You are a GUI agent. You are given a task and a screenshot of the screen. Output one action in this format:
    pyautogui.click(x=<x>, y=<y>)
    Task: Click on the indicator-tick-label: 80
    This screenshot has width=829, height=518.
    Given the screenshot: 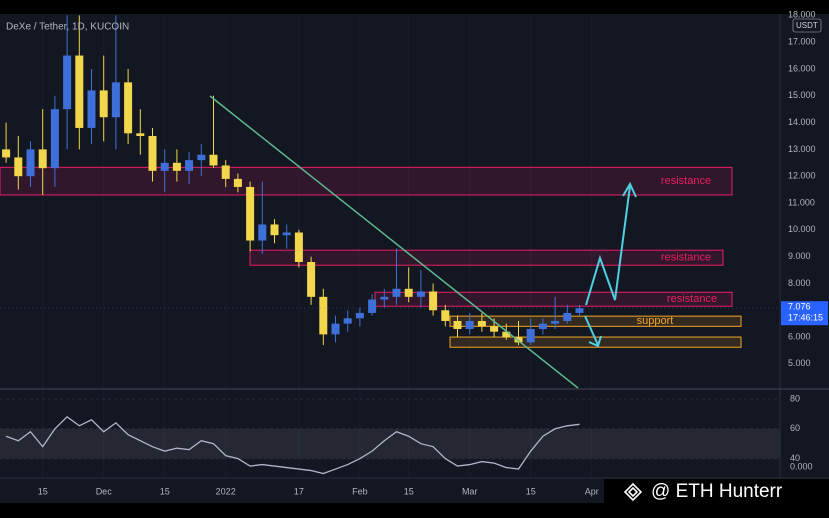 What is the action you would take?
    pyautogui.click(x=795, y=398)
    